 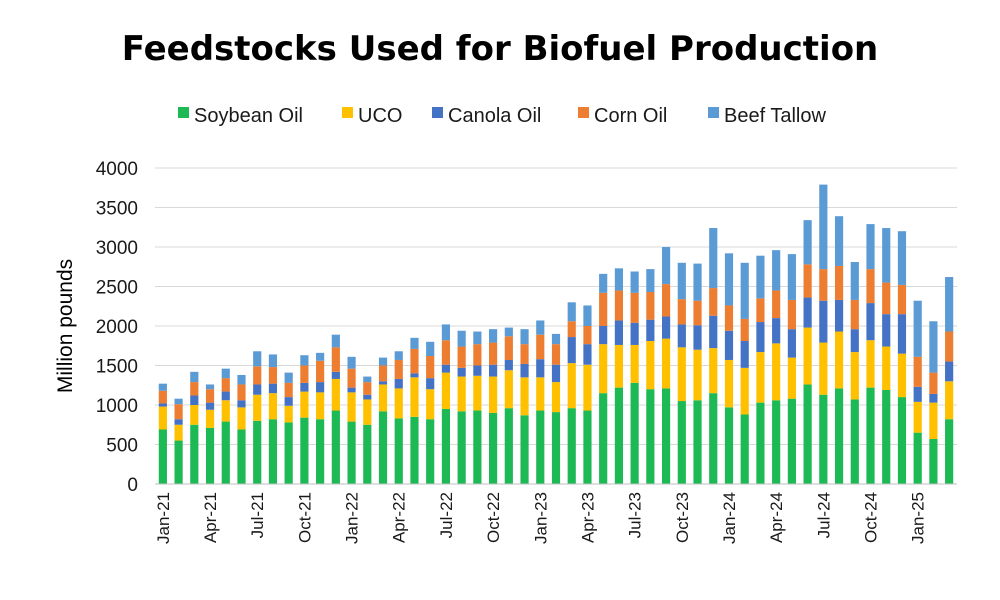 What do you see at coordinates (446, 515) in the screenshot?
I see `x-tick-label: Jul-22` at bounding box center [446, 515].